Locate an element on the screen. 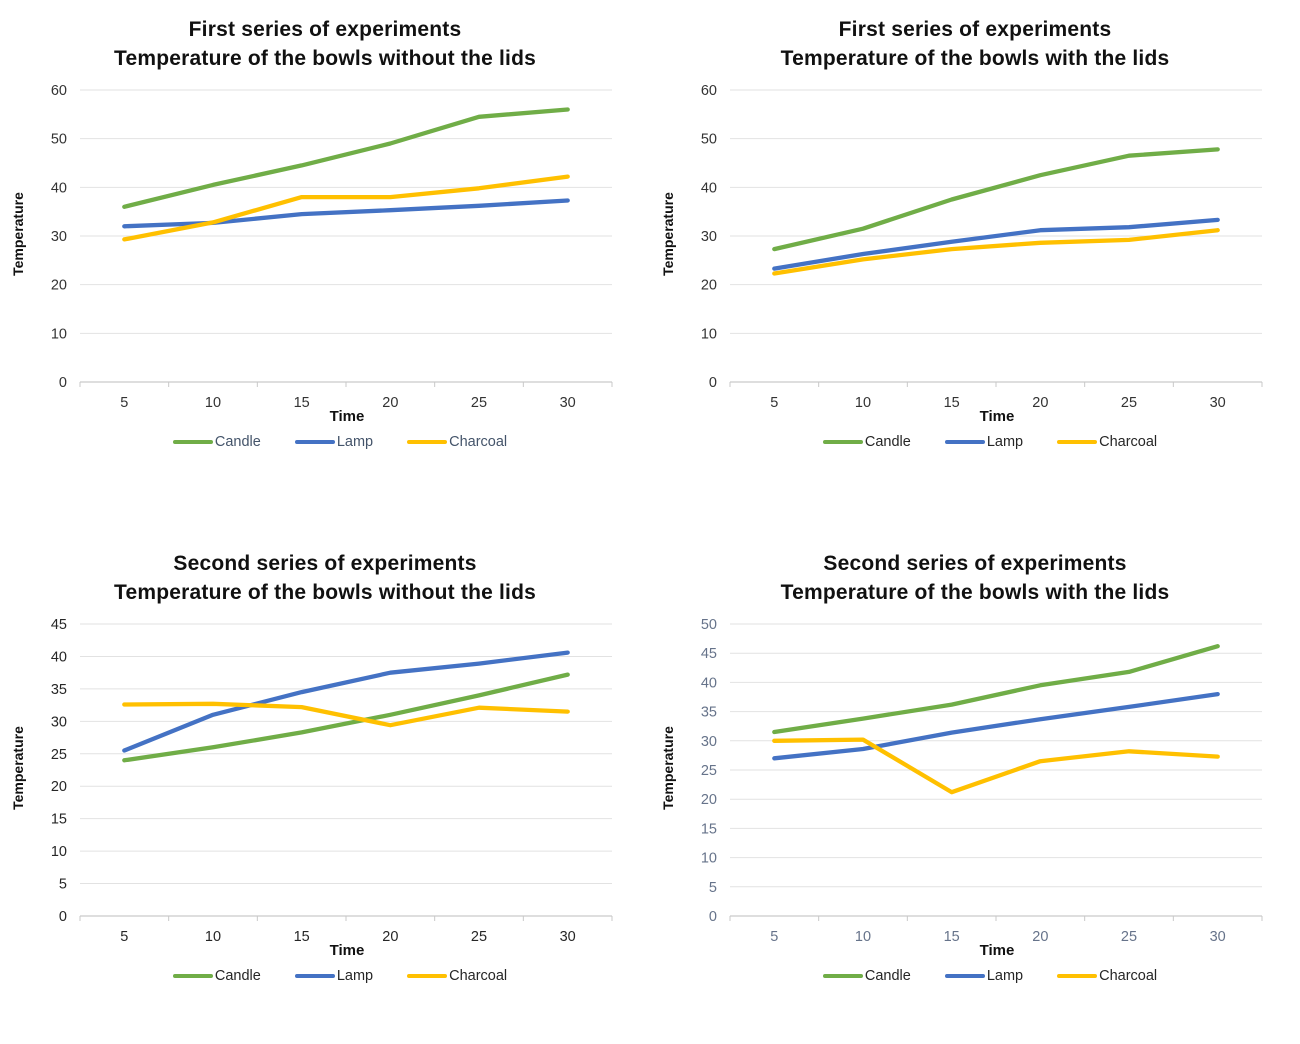  svg-text: 35 is located at coordinates (59, 690).